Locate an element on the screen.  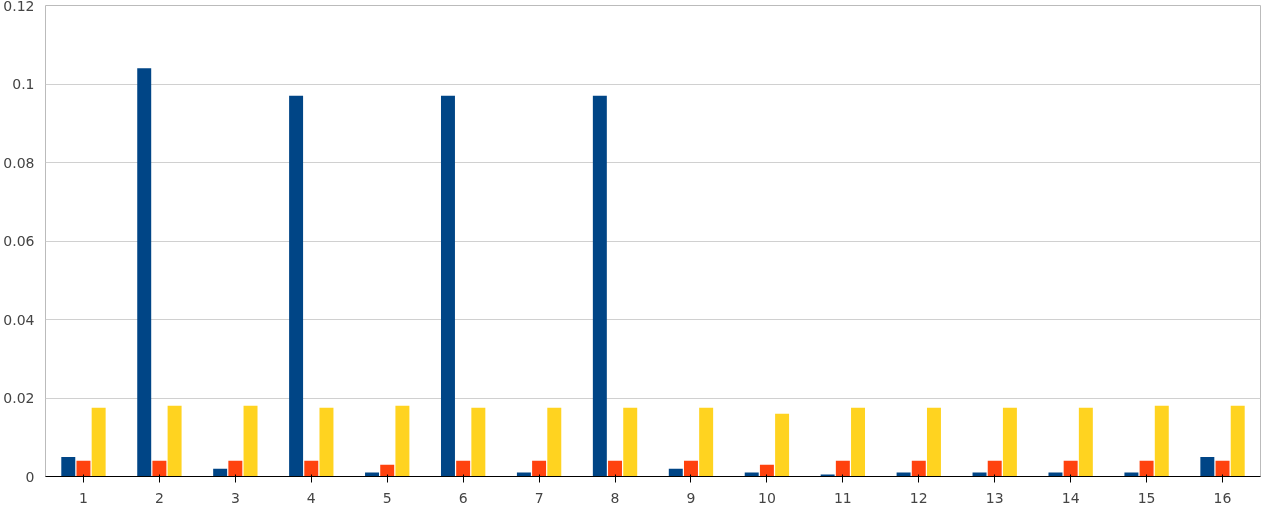
x-tick-label: 1 is located at coordinates (83, 497).